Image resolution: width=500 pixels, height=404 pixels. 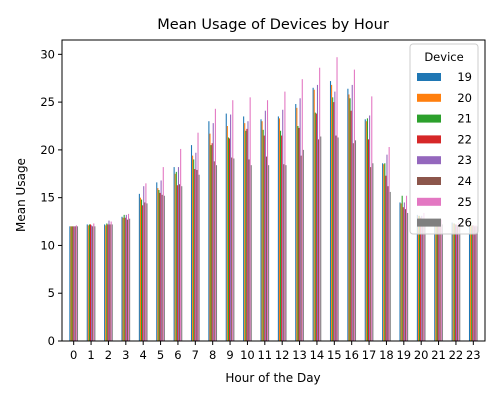 What do you see at coordinates (47, 102) in the screenshot?
I see `y-tick-label: 25` at bounding box center [47, 102].